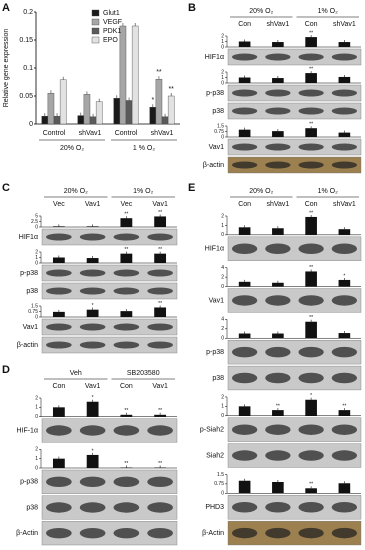 The height and width of the screenshot is (550, 365). What do you see at coordinates (26, 40) in the screenshot?
I see `y-tick-label: 0.15` at bounding box center [26, 40].